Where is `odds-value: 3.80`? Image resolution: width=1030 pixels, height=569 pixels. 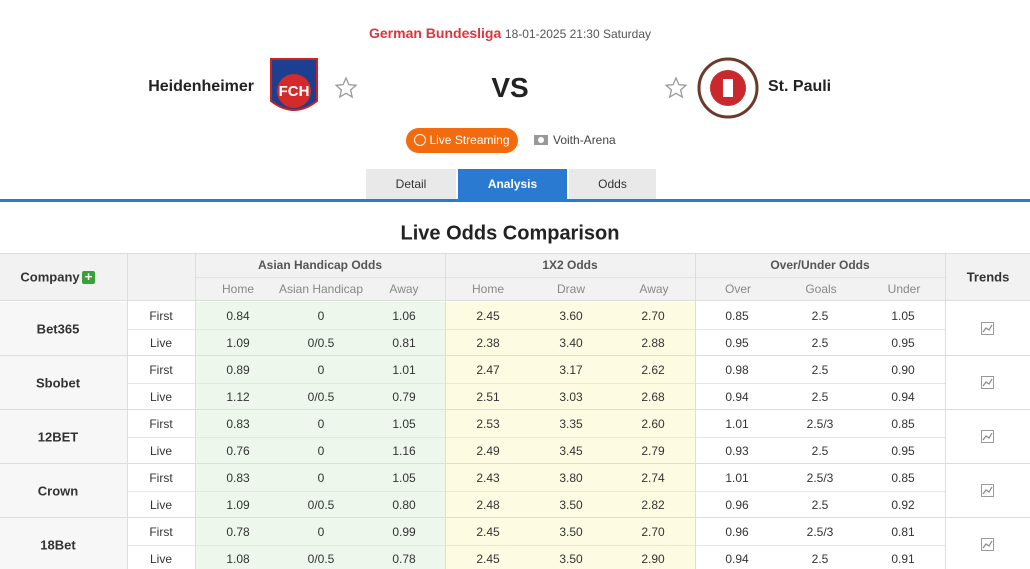 odds-value: 3.80 is located at coordinates (571, 477).